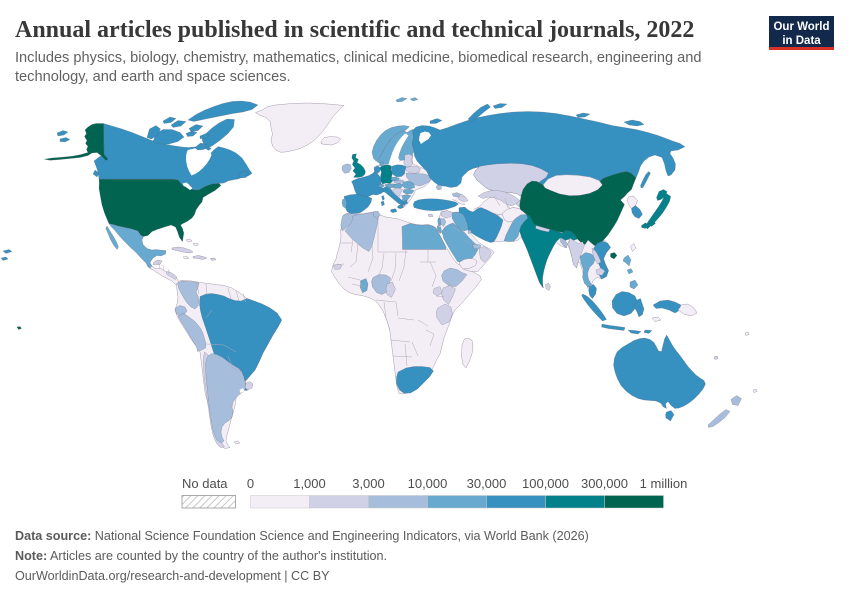 The height and width of the screenshot is (600, 850). I want to click on svg-text: 100,000, so click(545, 483).